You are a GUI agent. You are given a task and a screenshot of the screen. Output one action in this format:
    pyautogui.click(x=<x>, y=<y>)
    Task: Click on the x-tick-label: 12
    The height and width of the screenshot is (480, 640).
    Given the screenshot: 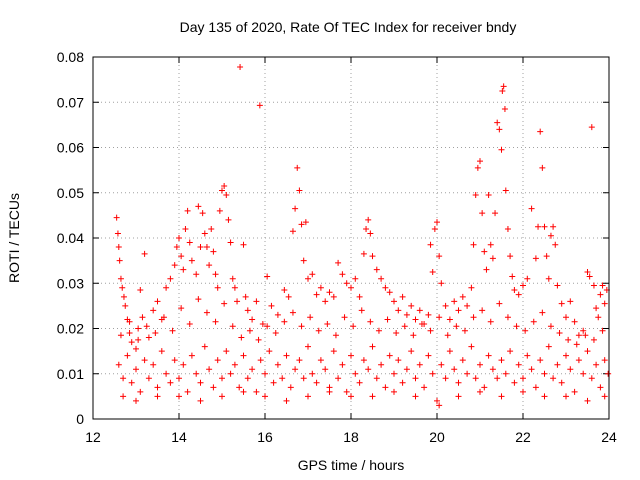 What is the action you would take?
    pyautogui.click(x=93, y=437)
    